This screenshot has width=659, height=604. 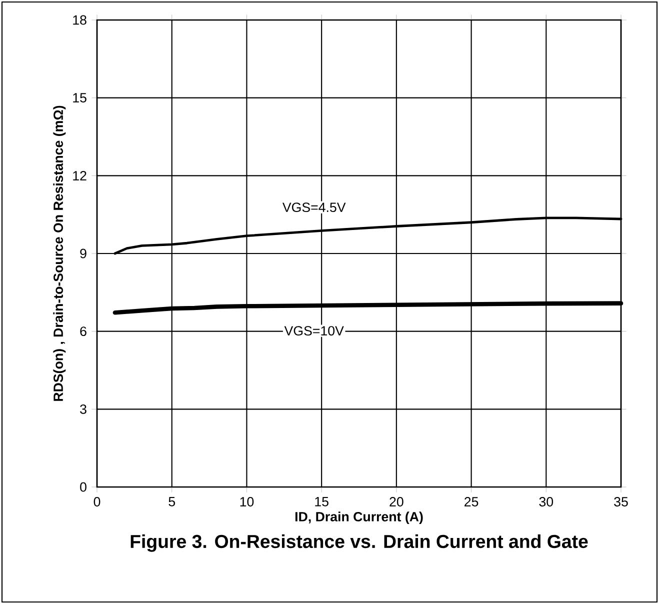 What do you see at coordinates (397, 501) in the screenshot?
I see `x-tick-label: 20` at bounding box center [397, 501].